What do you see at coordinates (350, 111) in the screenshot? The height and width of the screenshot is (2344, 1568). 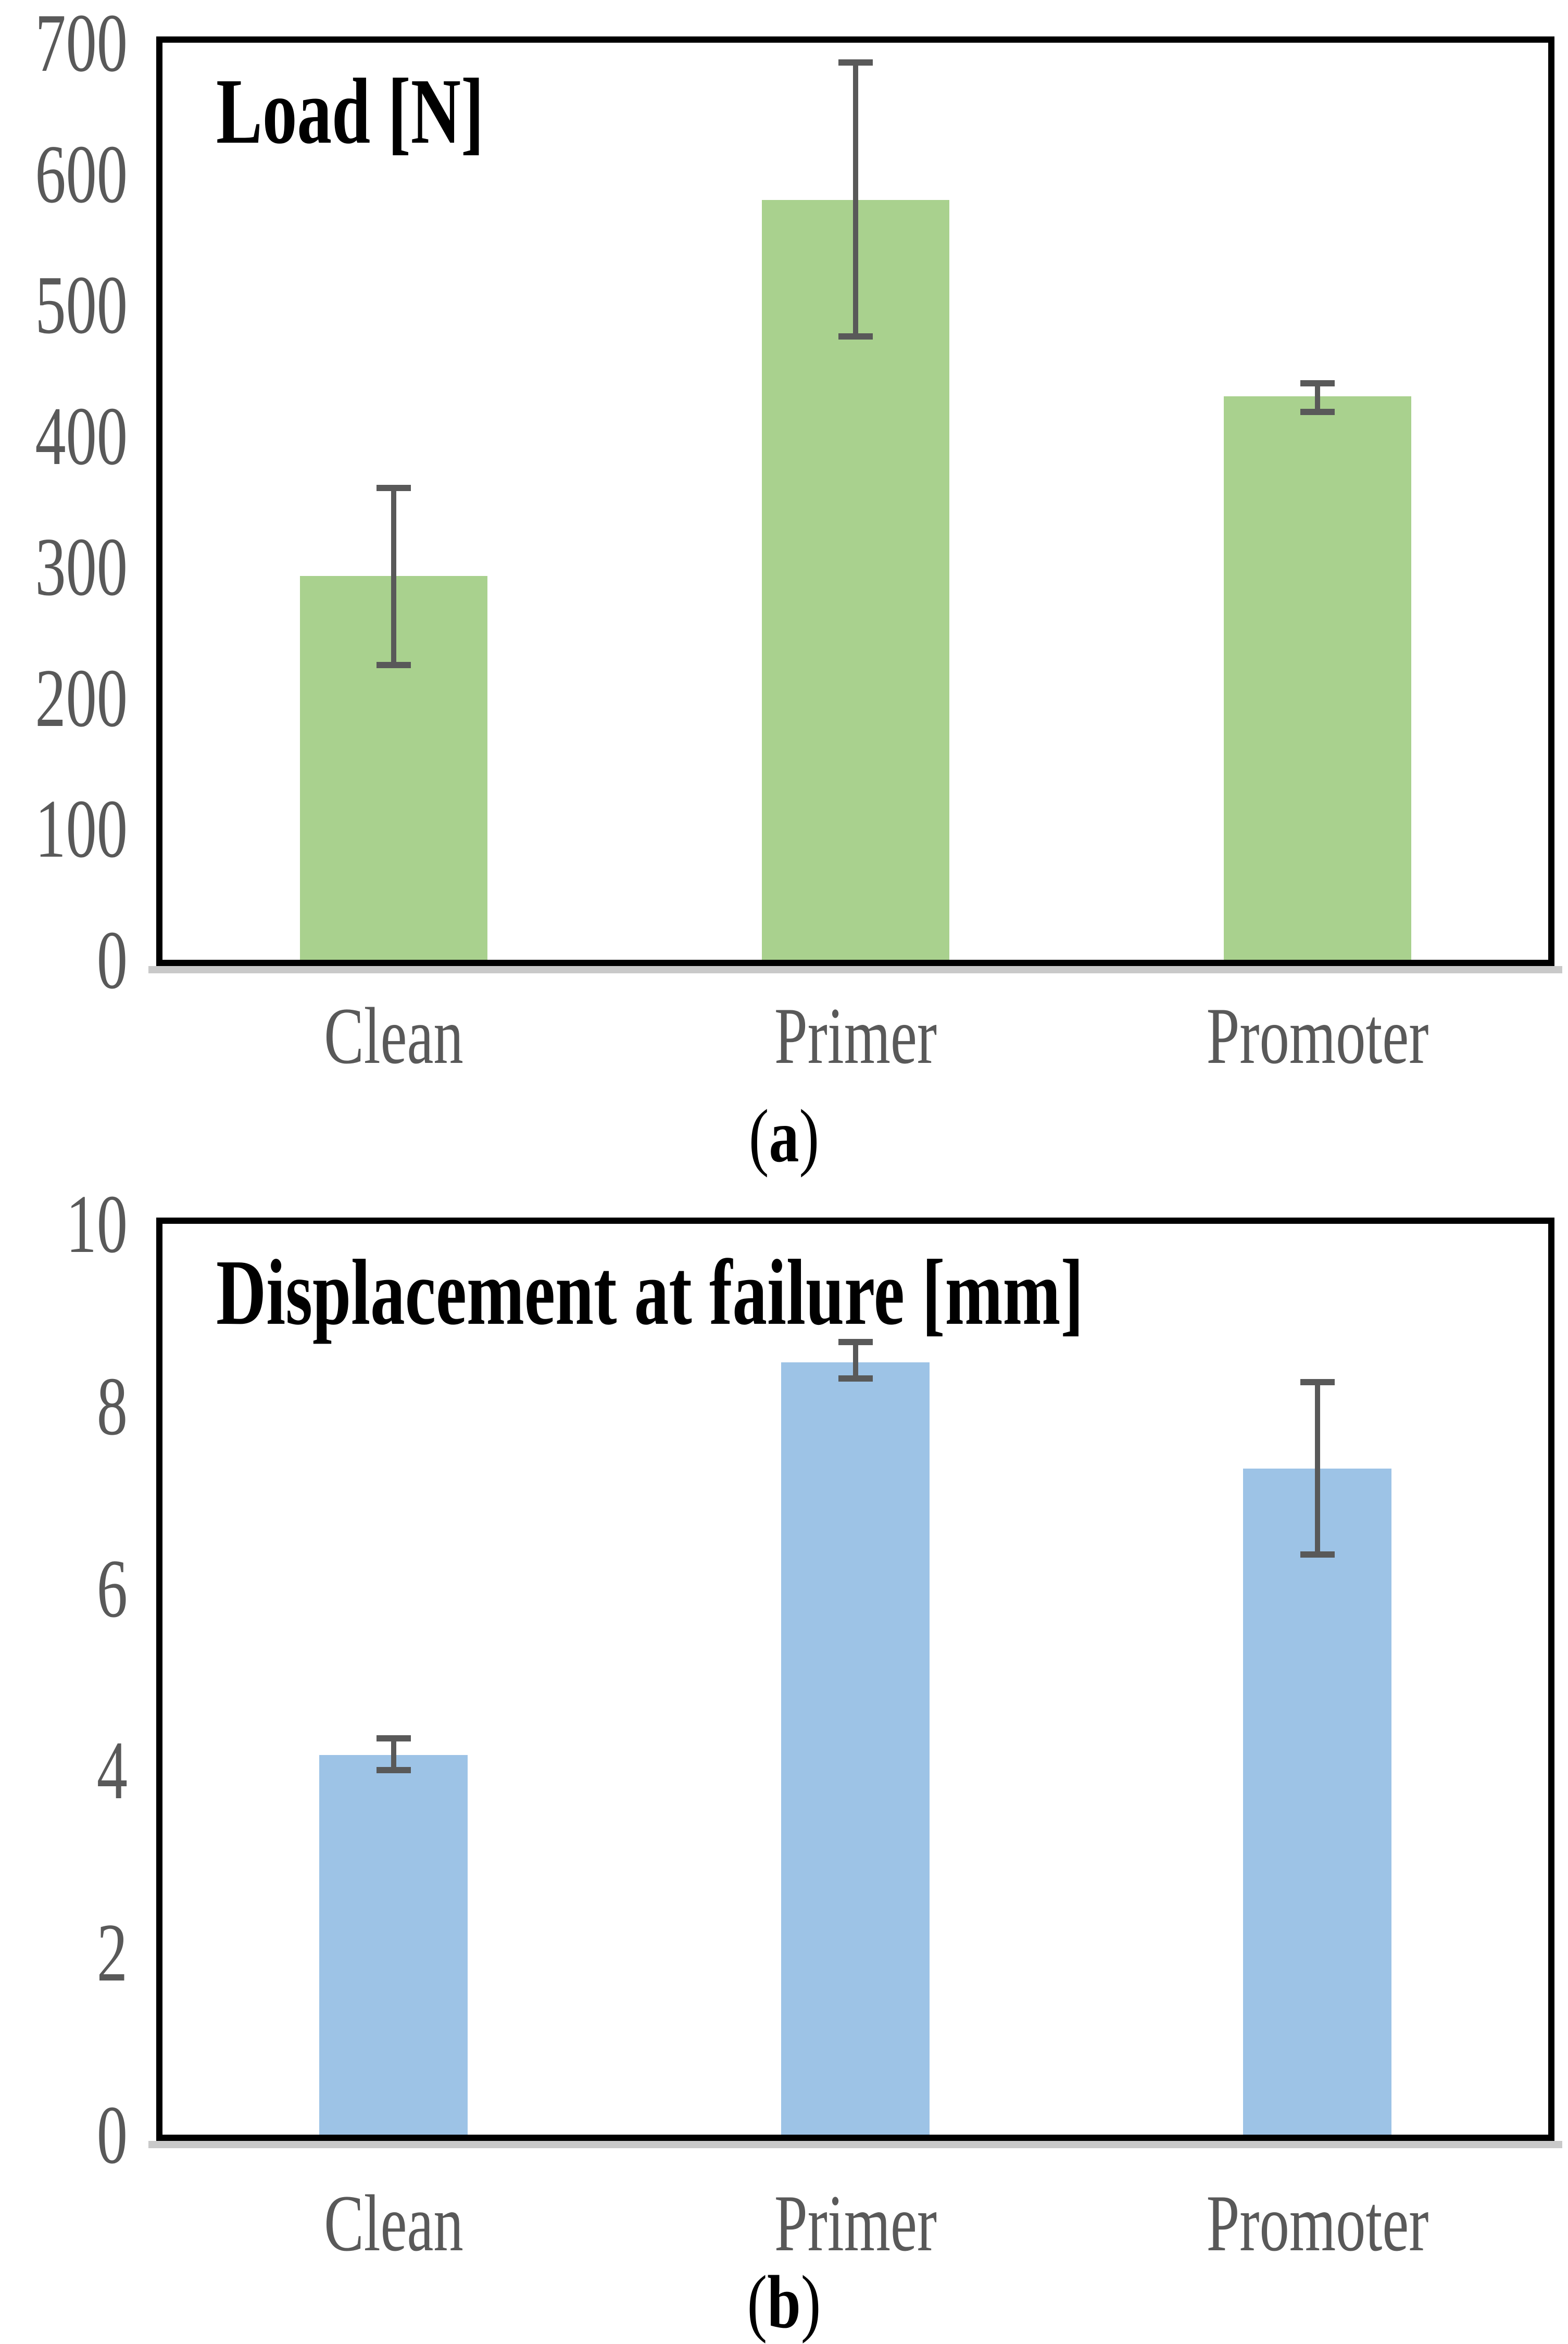 I see `chart-title-a: Load [N]` at bounding box center [350, 111].